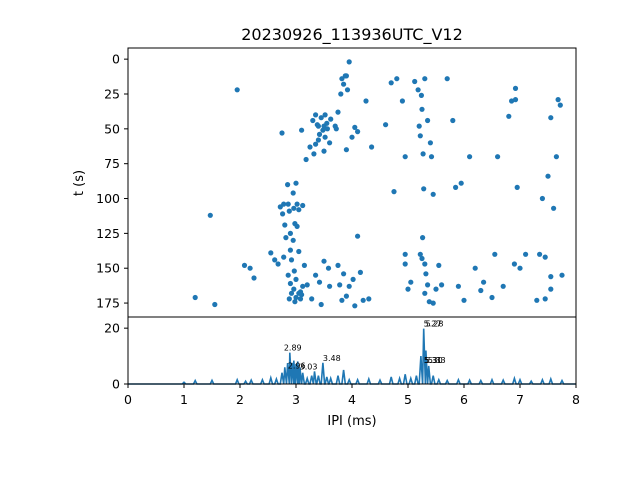  I want to click on x-tick-label: 0, so click(128, 399).